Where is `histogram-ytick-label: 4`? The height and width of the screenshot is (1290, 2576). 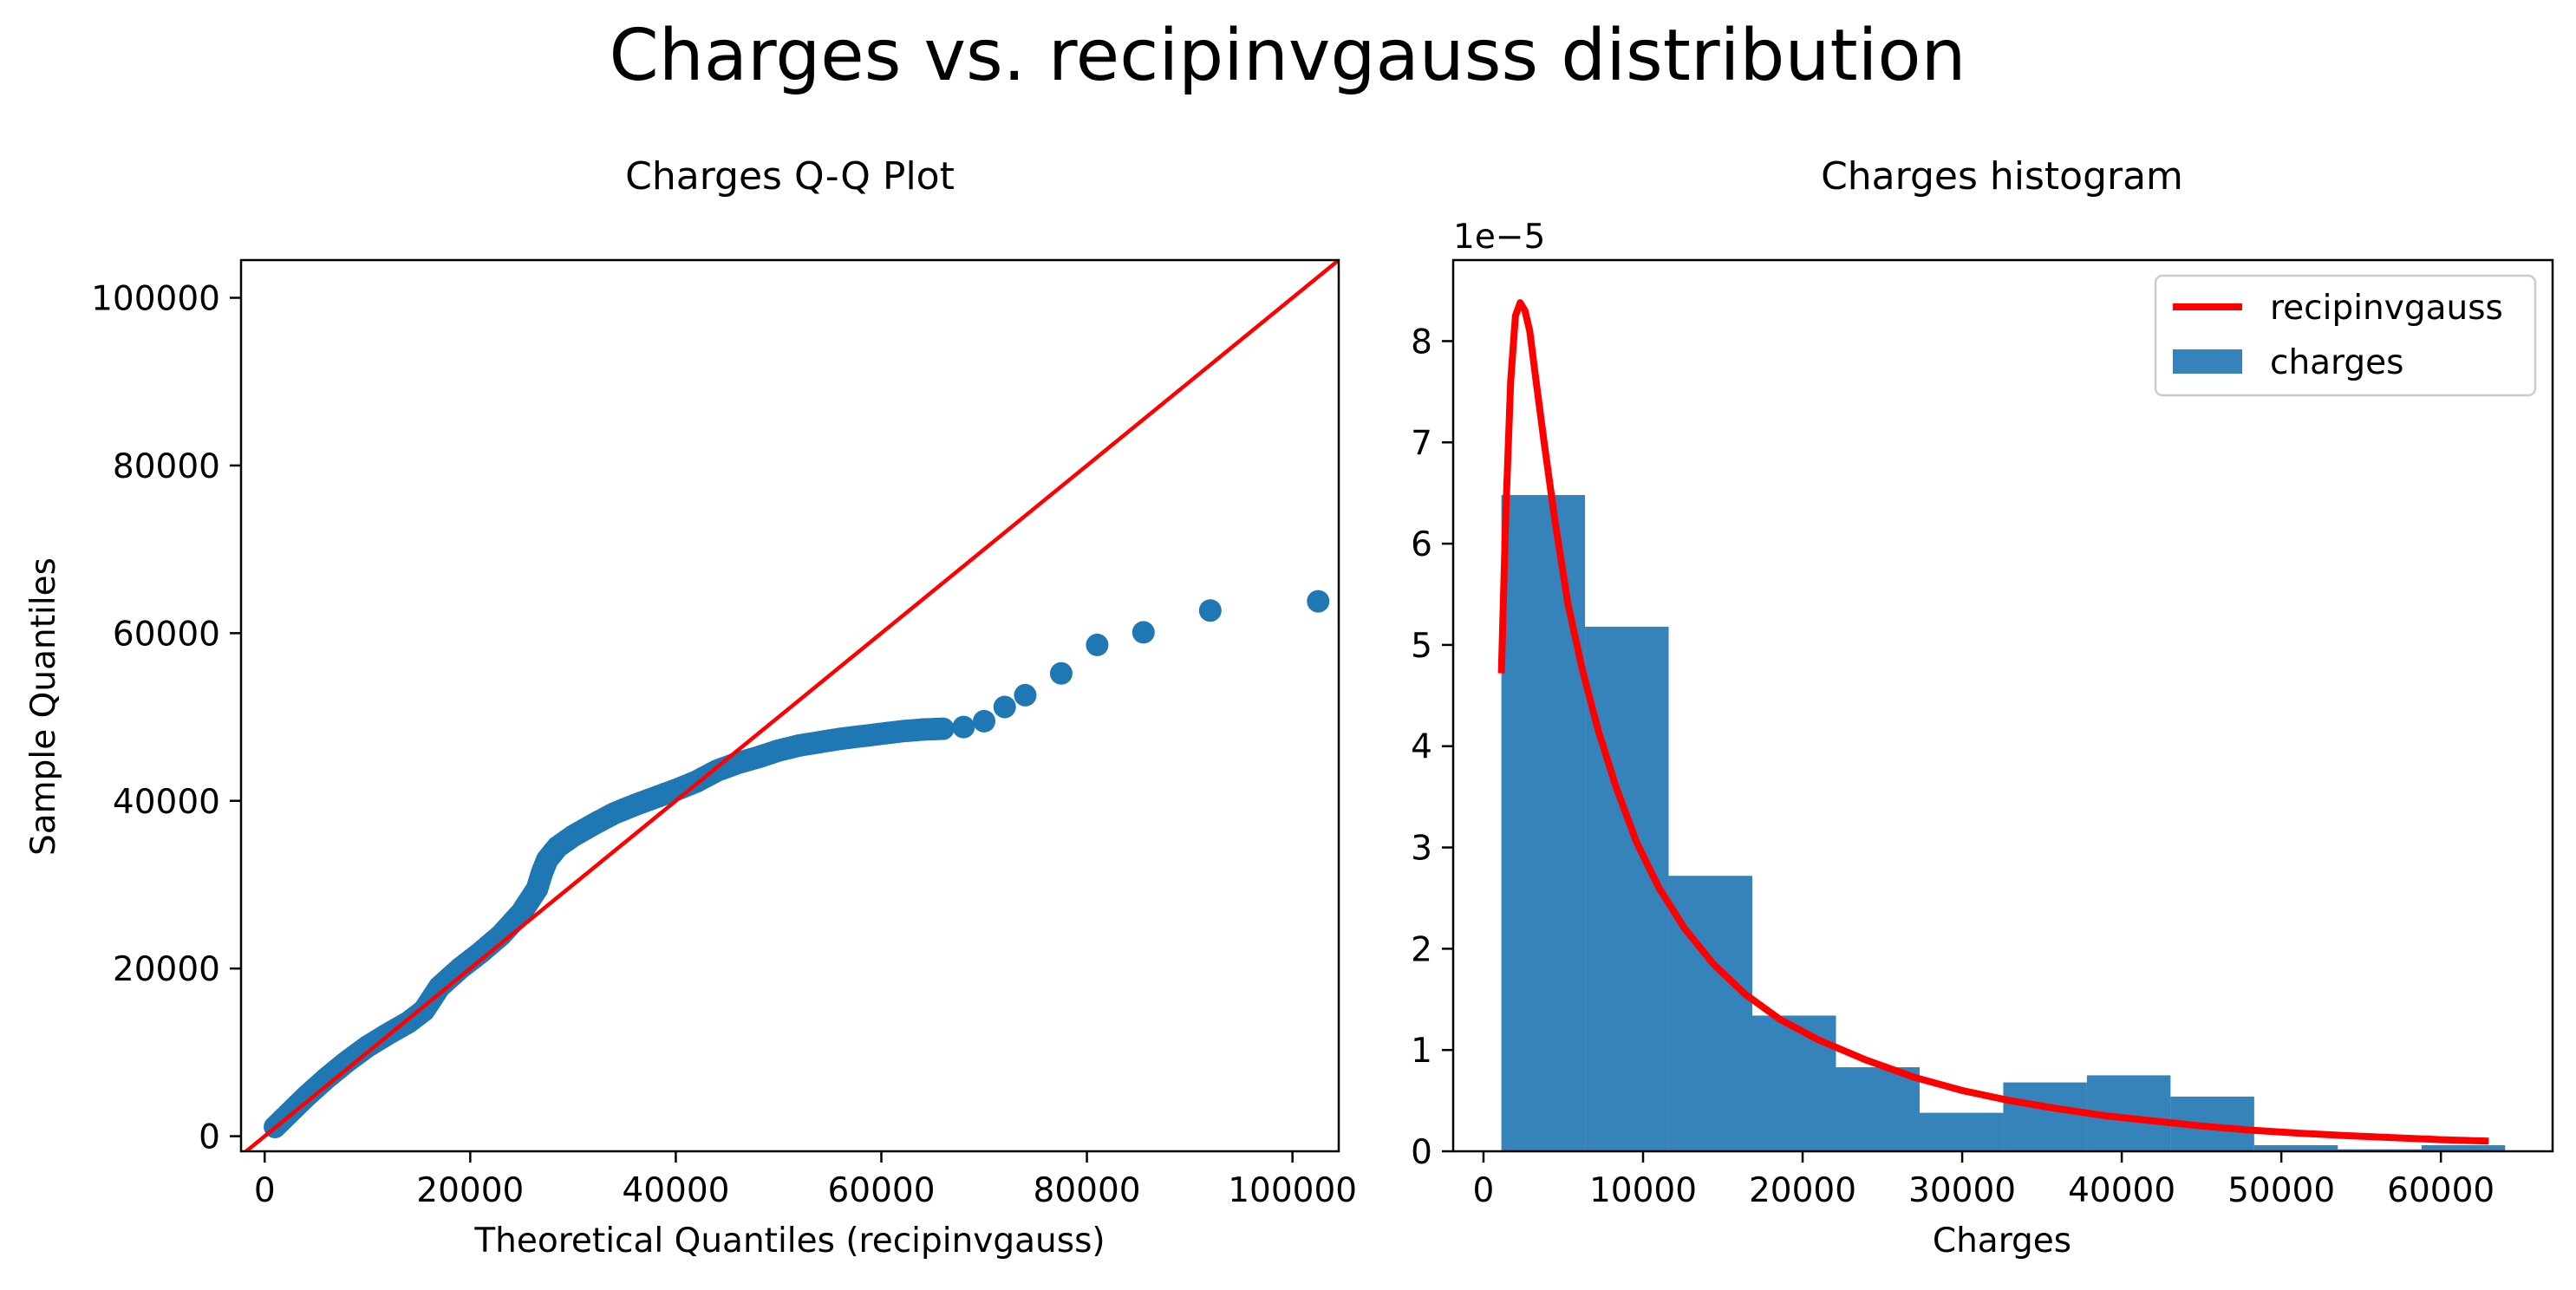 histogram-ytick-label: 4 is located at coordinates (1422, 748).